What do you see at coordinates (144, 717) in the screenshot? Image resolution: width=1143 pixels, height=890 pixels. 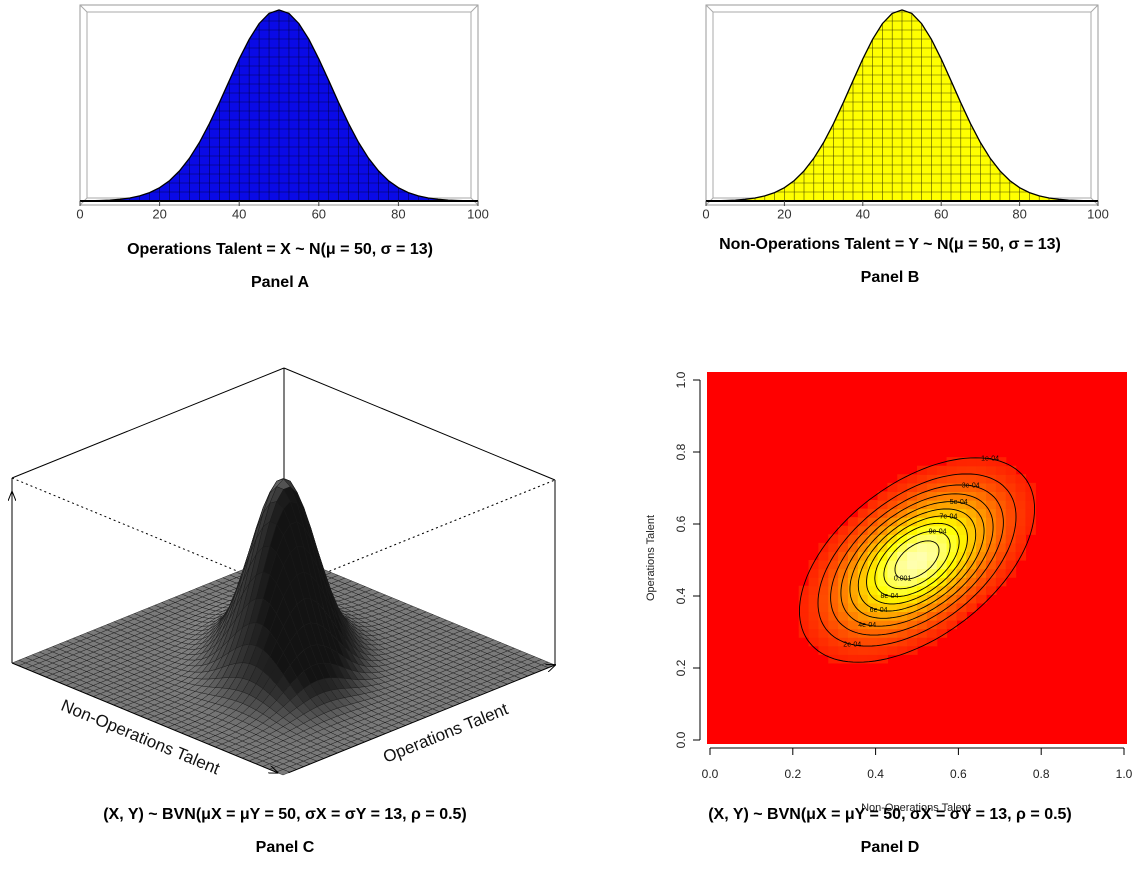 I see `axis-arrow` at bounding box center [144, 717].